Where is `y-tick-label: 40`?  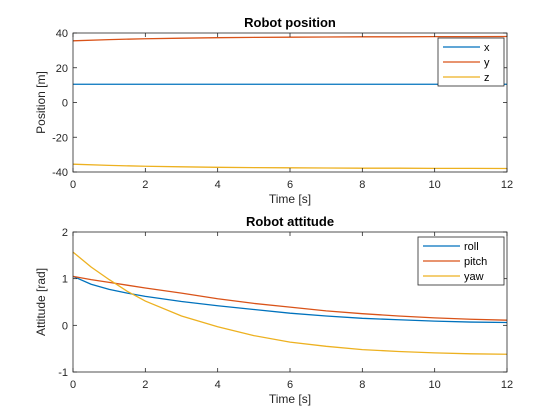
y-tick-label: 40 is located at coordinates (62, 34).